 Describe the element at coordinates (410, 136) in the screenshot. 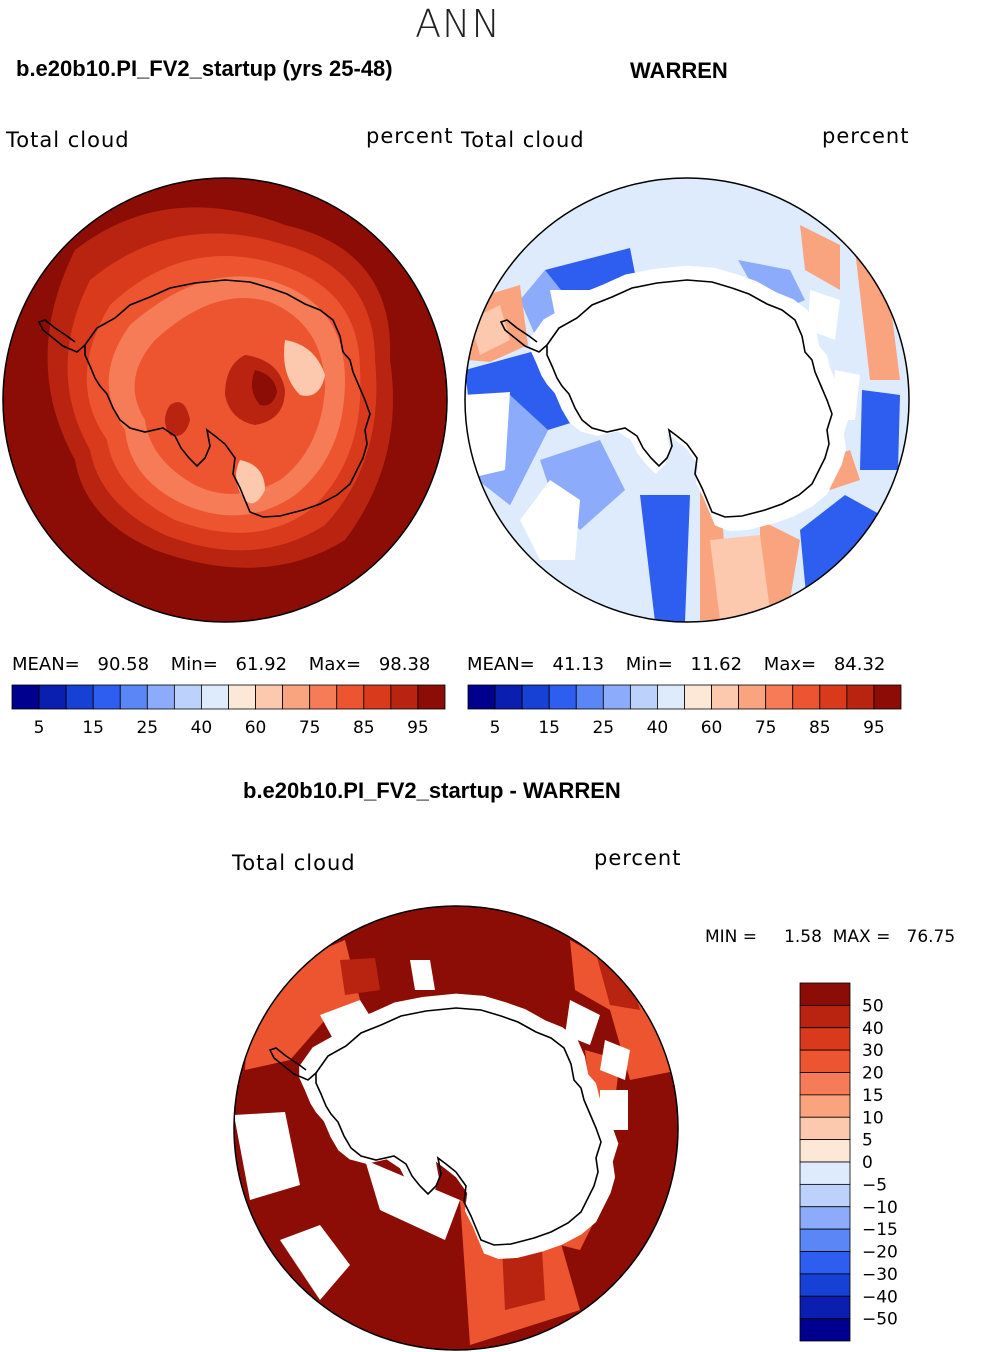

I see `panel-1-units-label: percent` at that location.